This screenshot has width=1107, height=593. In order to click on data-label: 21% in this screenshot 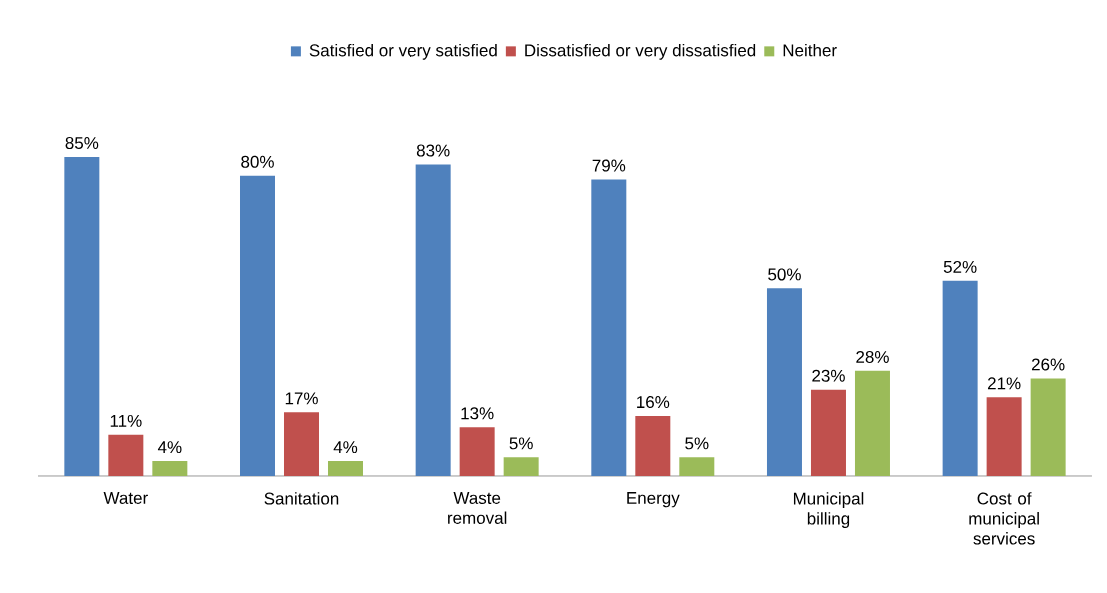, I will do `click(1004, 383)`.